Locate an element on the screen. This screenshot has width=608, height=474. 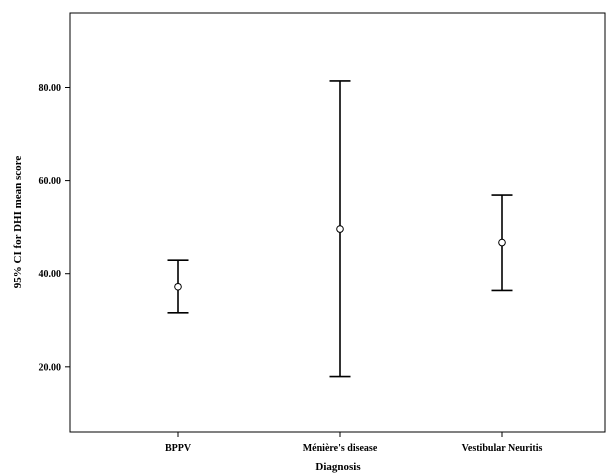
x-axis-title: Diagnosis is located at coordinates (338, 467).